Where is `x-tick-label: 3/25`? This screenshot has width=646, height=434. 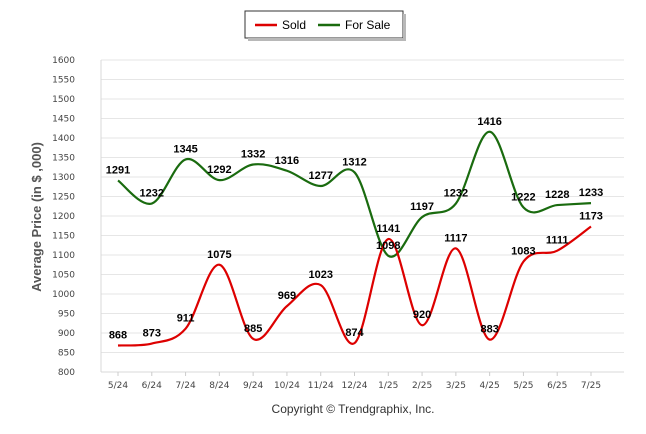 x-tick-label: 3/25 is located at coordinates (456, 386).